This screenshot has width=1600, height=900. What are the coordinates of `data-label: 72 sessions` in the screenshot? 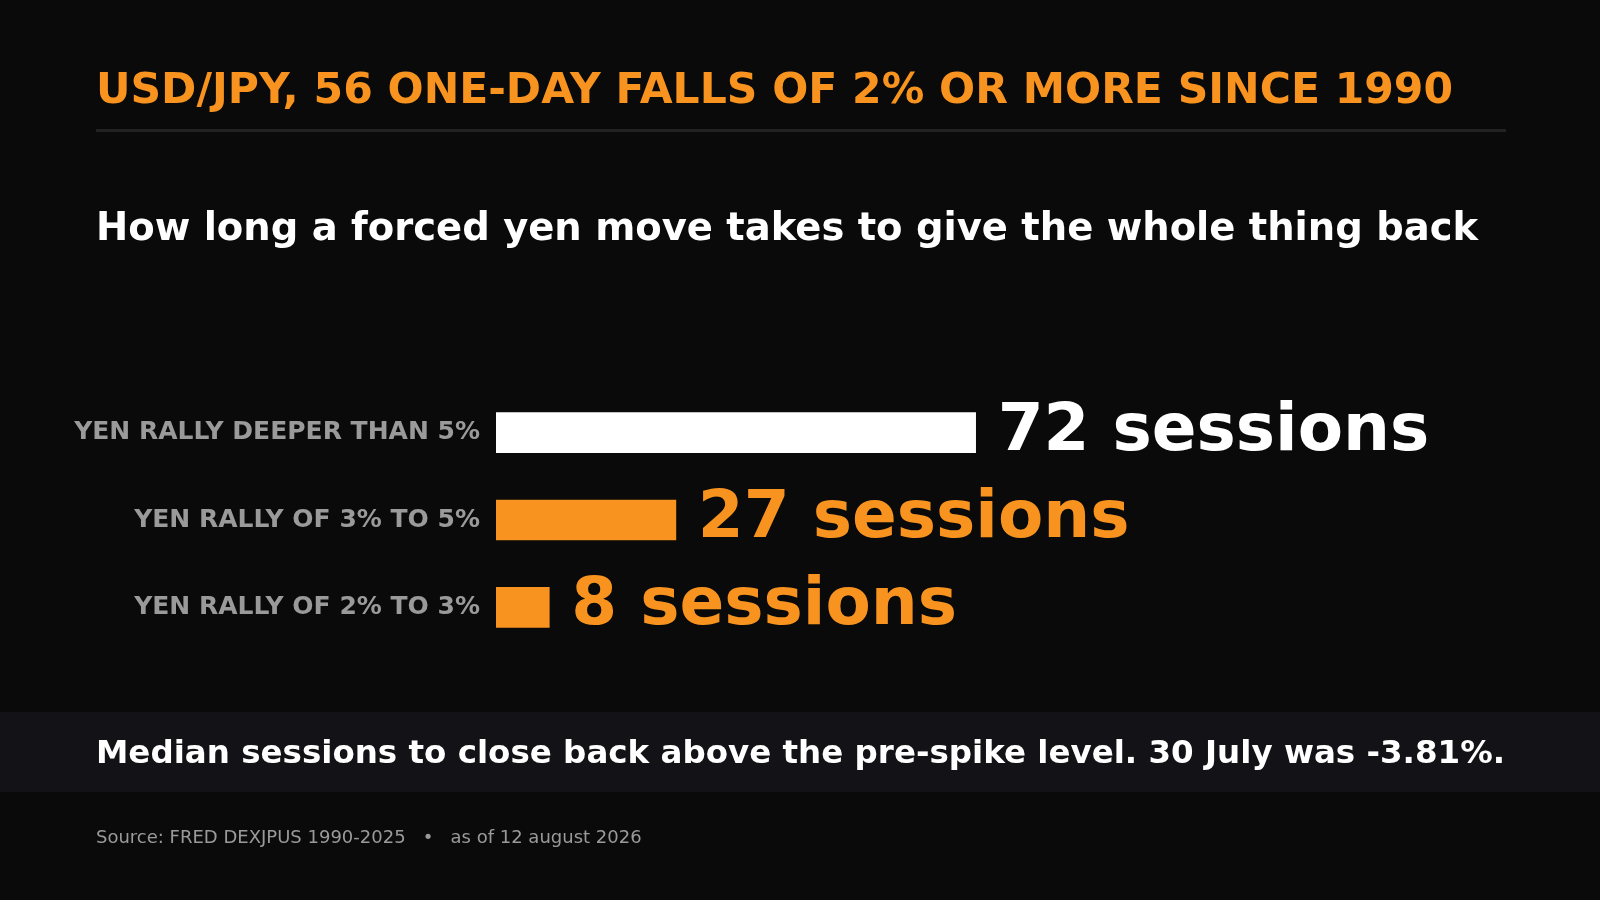 It's located at (1213, 427).